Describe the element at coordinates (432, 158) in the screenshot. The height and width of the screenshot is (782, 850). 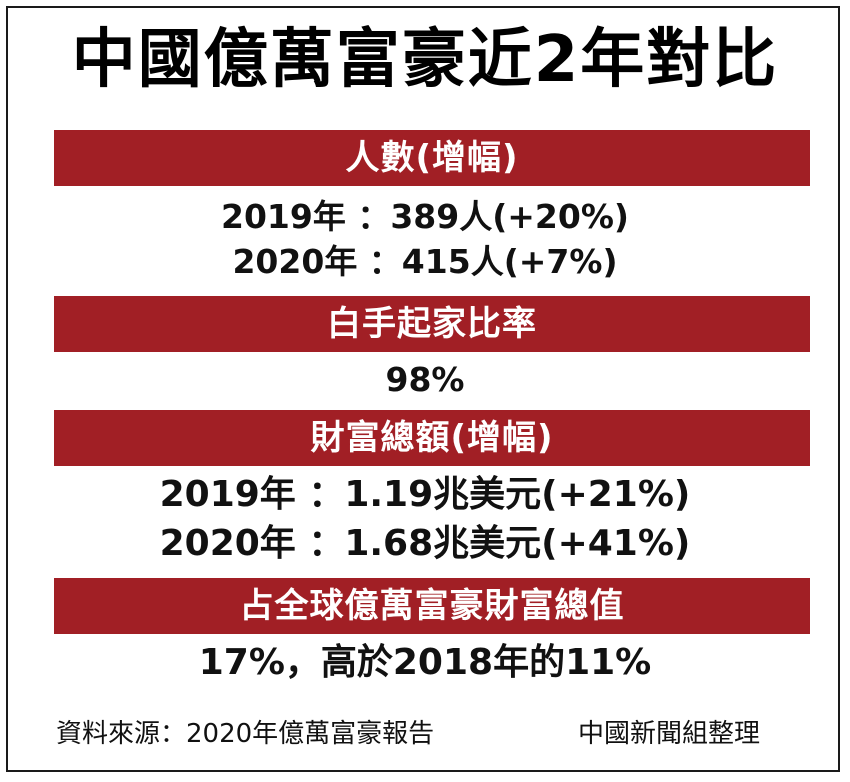
I see `section-header-count: 人數(增幅)` at that location.